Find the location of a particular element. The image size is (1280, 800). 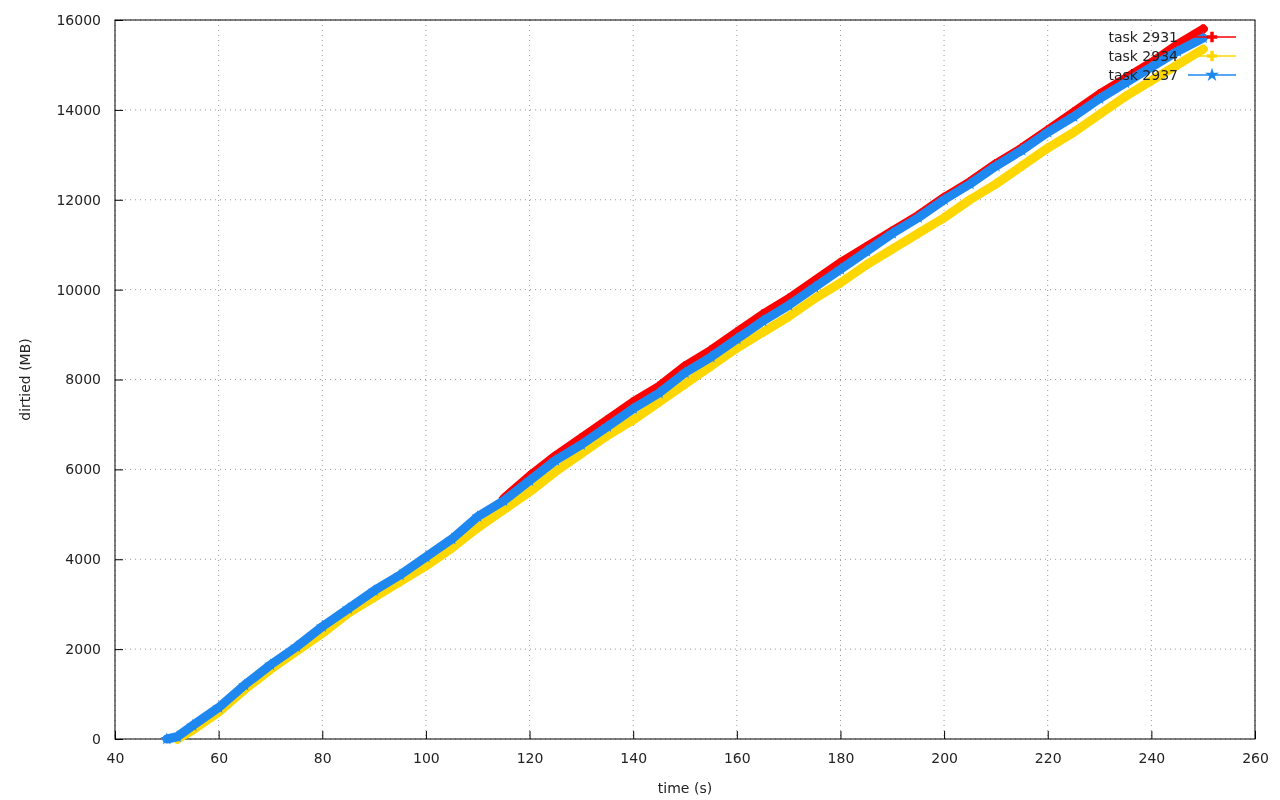

y-axis-title: dirtied (MB) is located at coordinates (25, 379).